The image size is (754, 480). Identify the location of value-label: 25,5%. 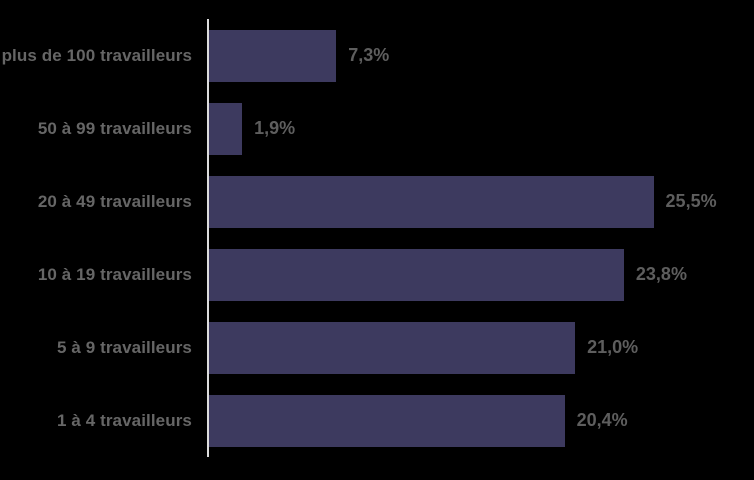
(691, 201).